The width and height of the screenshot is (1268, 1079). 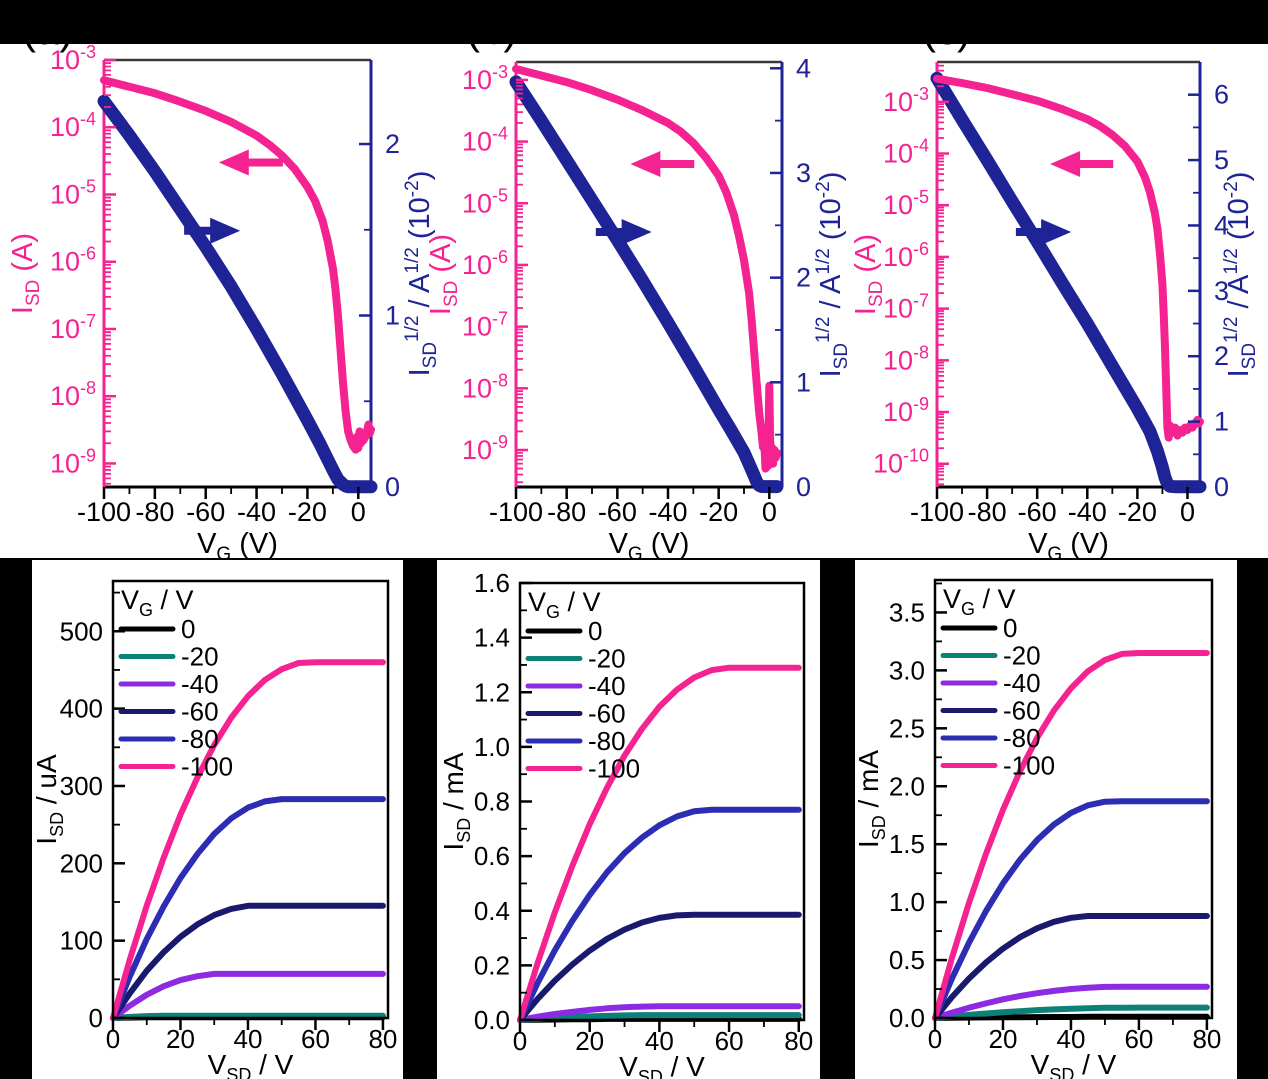 I want to click on y-tick-label: 2.0, so click(x=907, y=786).